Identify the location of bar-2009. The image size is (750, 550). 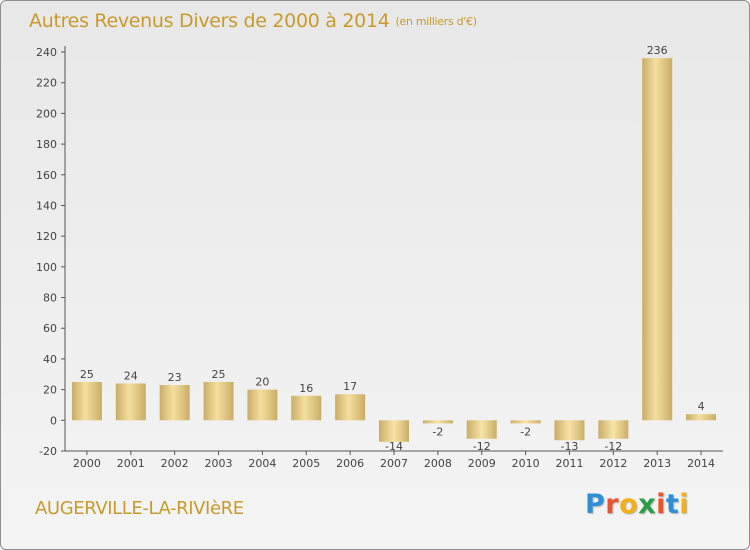
(481, 429).